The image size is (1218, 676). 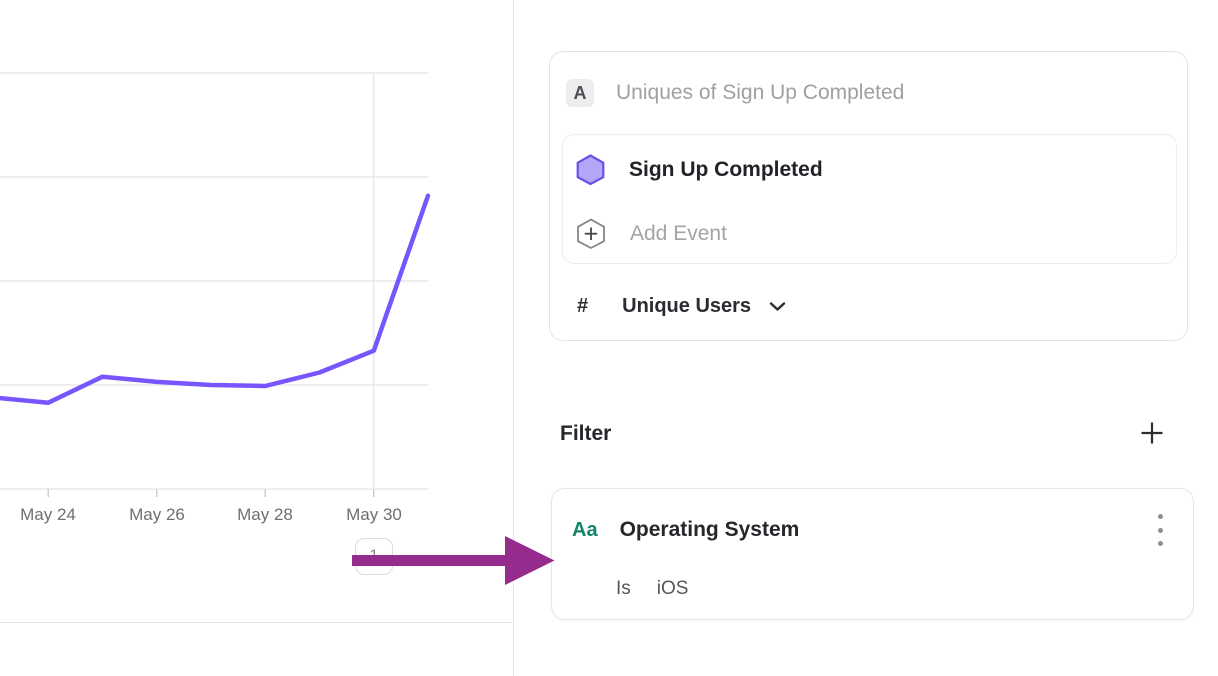 I want to click on filter-value-dropdown: iOS, so click(x=672, y=588).